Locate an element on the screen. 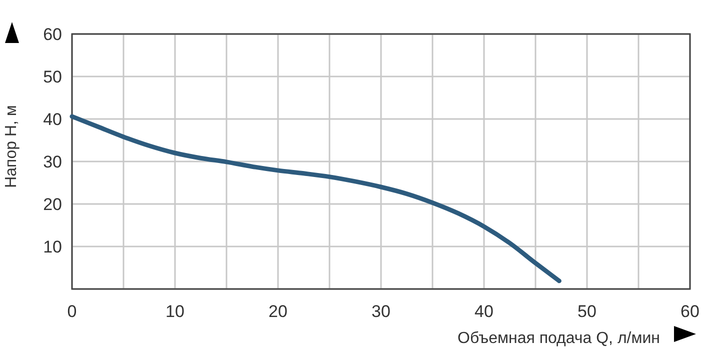 The image size is (710, 351). x-tick-label: 60 is located at coordinates (690, 311).